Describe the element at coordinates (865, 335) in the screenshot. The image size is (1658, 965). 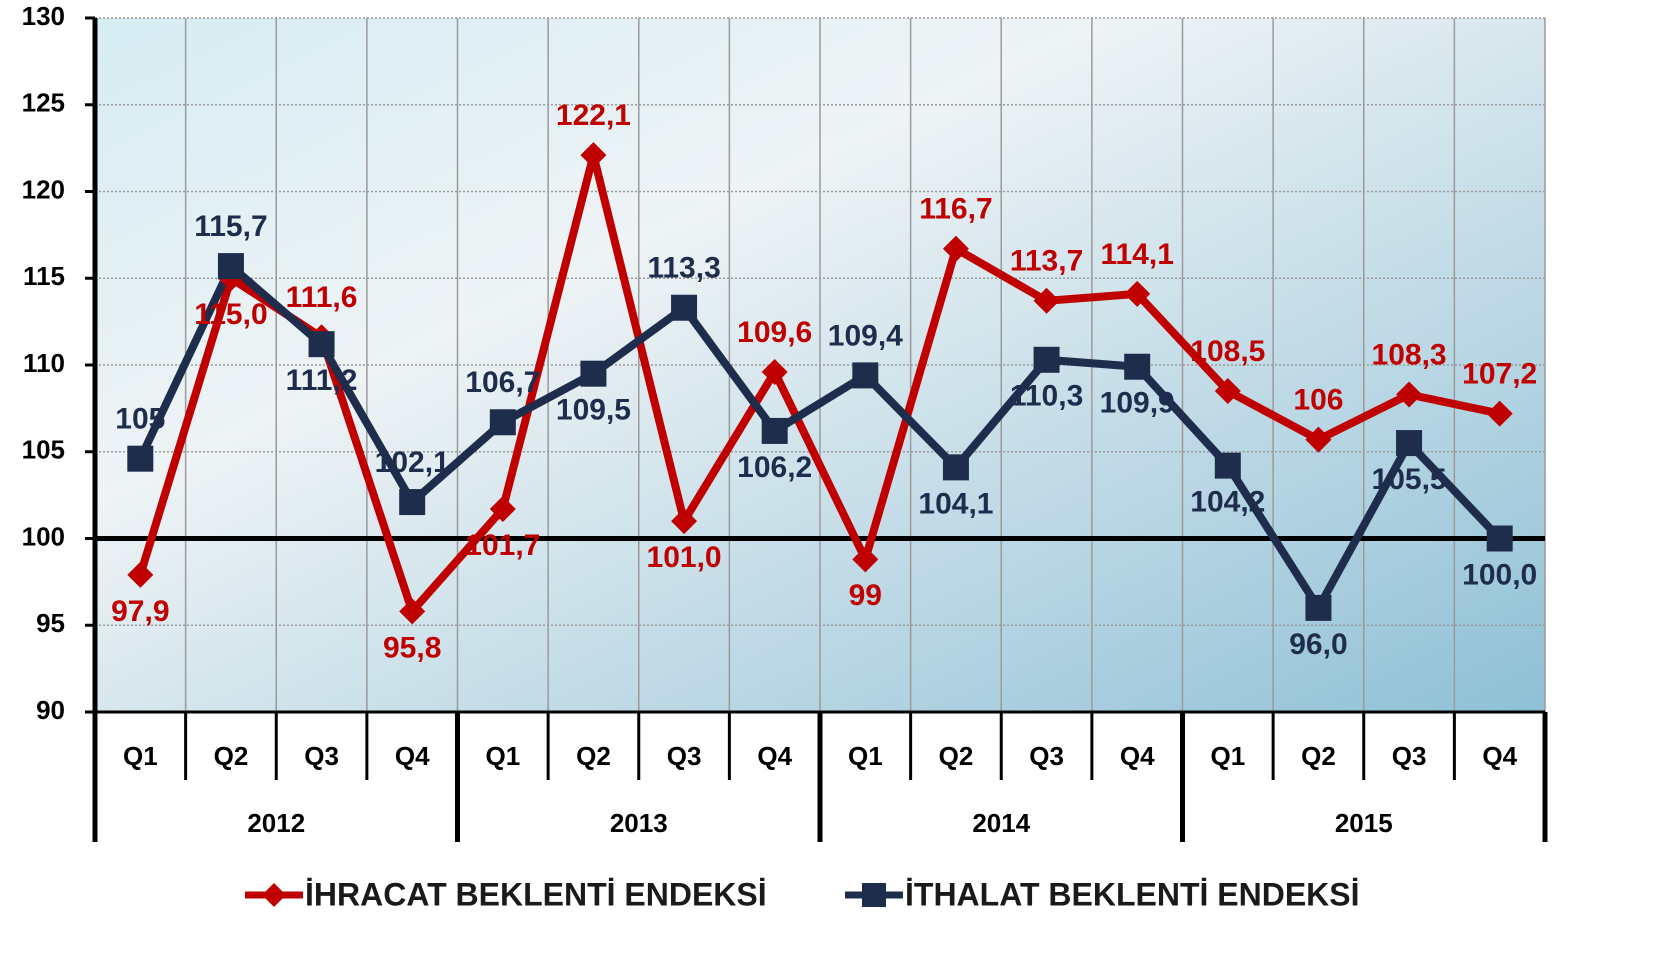
I see `data-label: 109,4` at that location.